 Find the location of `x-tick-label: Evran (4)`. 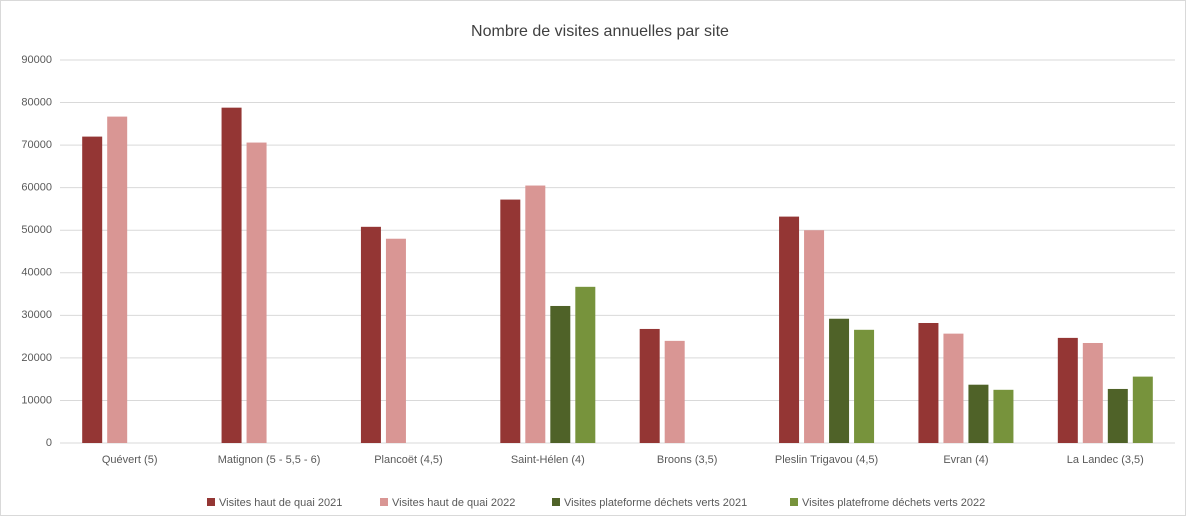

x-tick-label: Evran (4) is located at coordinates (965, 460).